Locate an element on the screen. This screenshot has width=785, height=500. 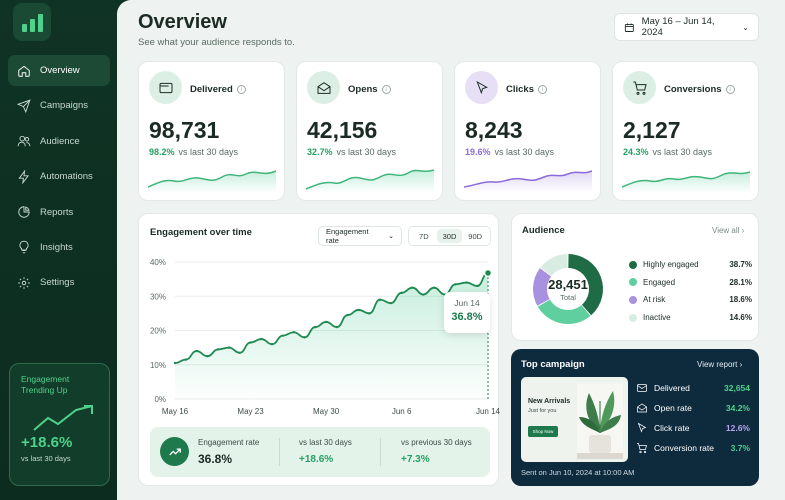
kpi-label: Delivered is located at coordinates (211, 89).